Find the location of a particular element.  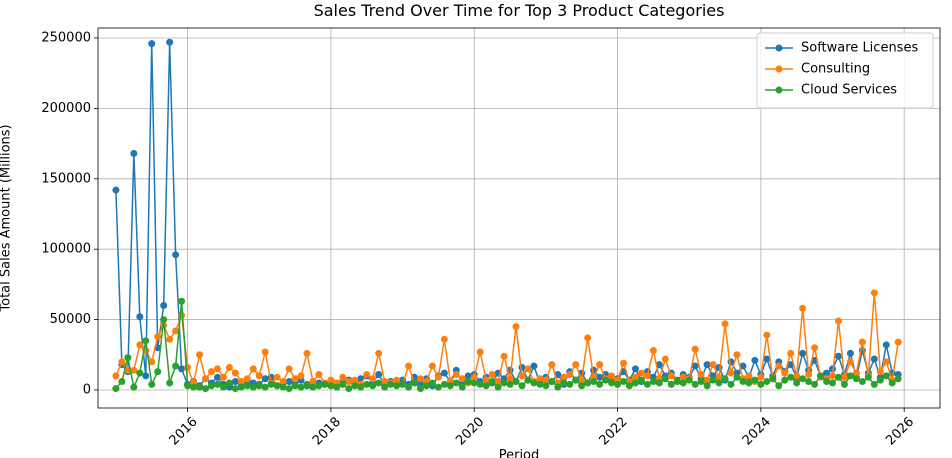

legend-marker is located at coordinates (779, 69).